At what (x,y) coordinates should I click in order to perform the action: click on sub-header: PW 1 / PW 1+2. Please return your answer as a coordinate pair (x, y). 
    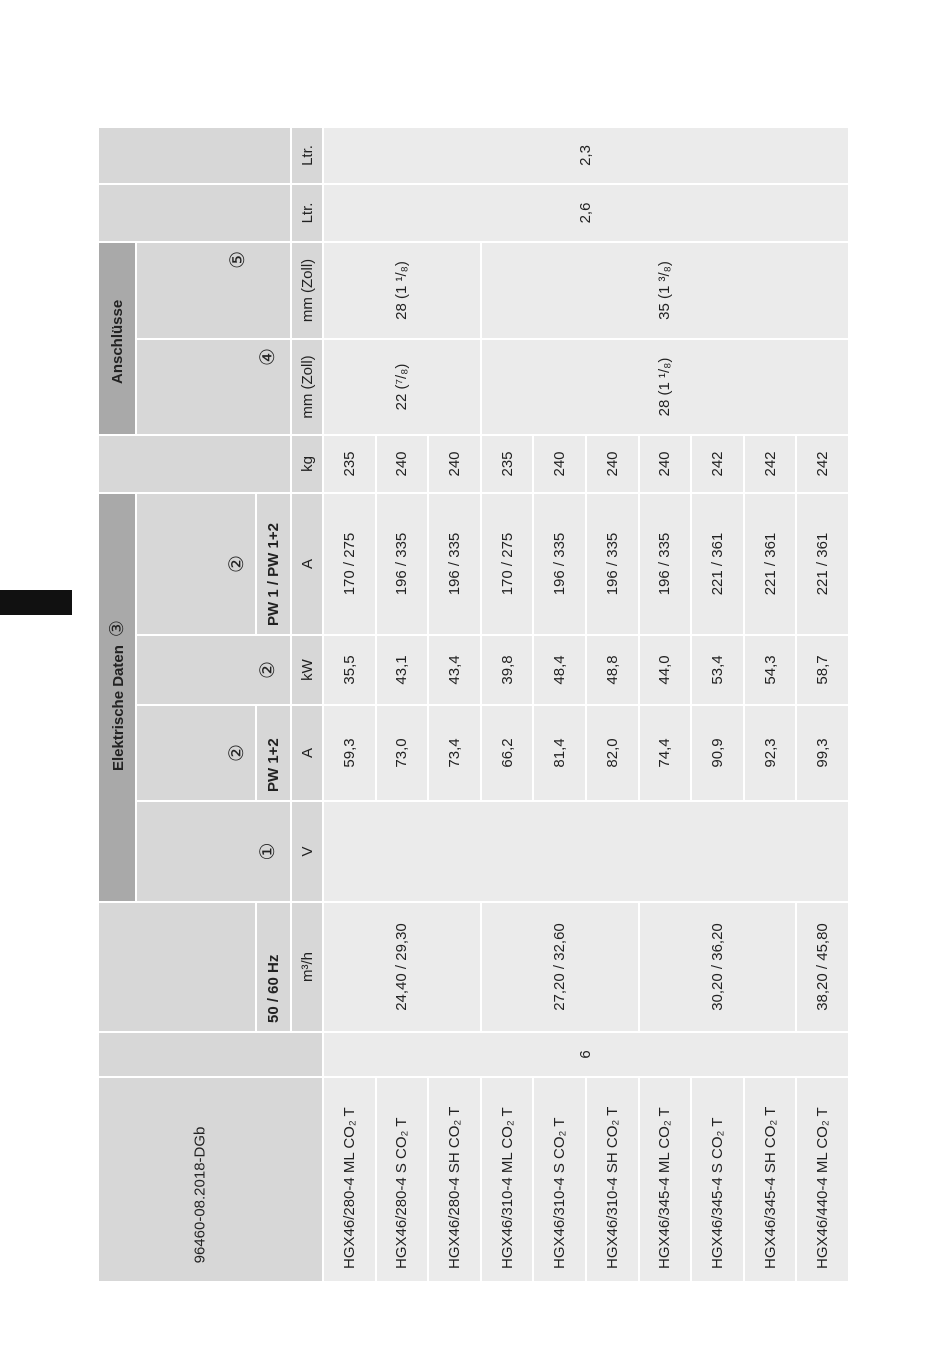
    Looking at the image, I should click on (273, 564).